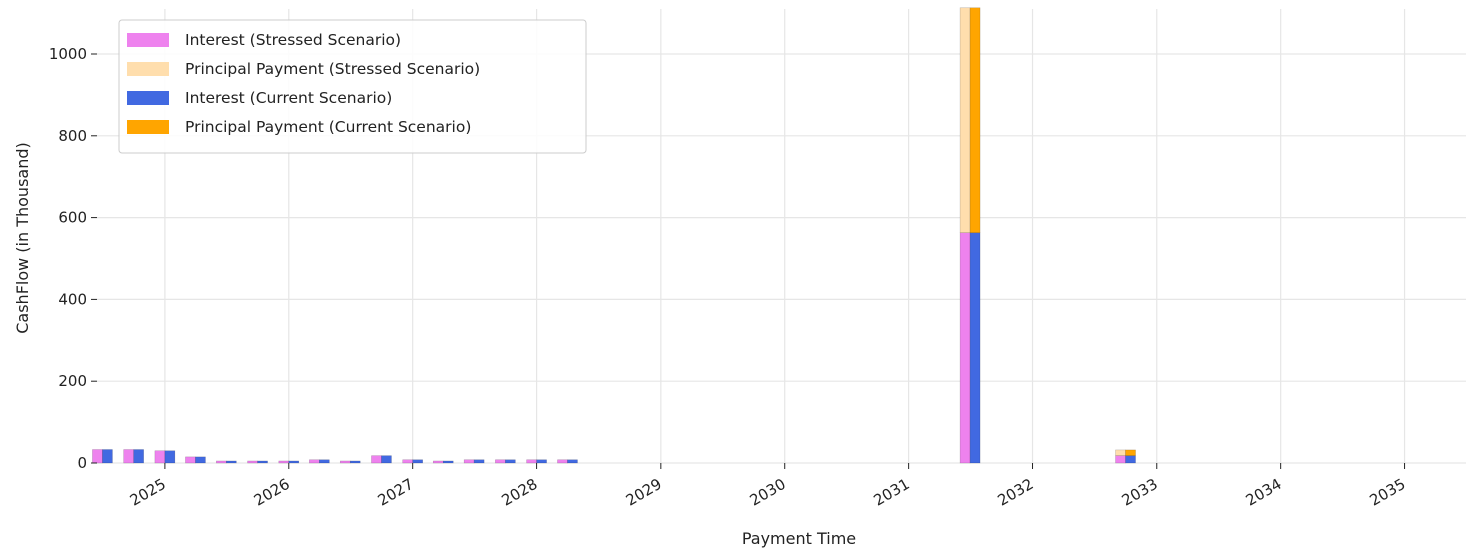 The width and height of the screenshot is (1478, 548). What do you see at coordinates (644, 492) in the screenshot?
I see `x-tick-label: 2029` at bounding box center [644, 492].